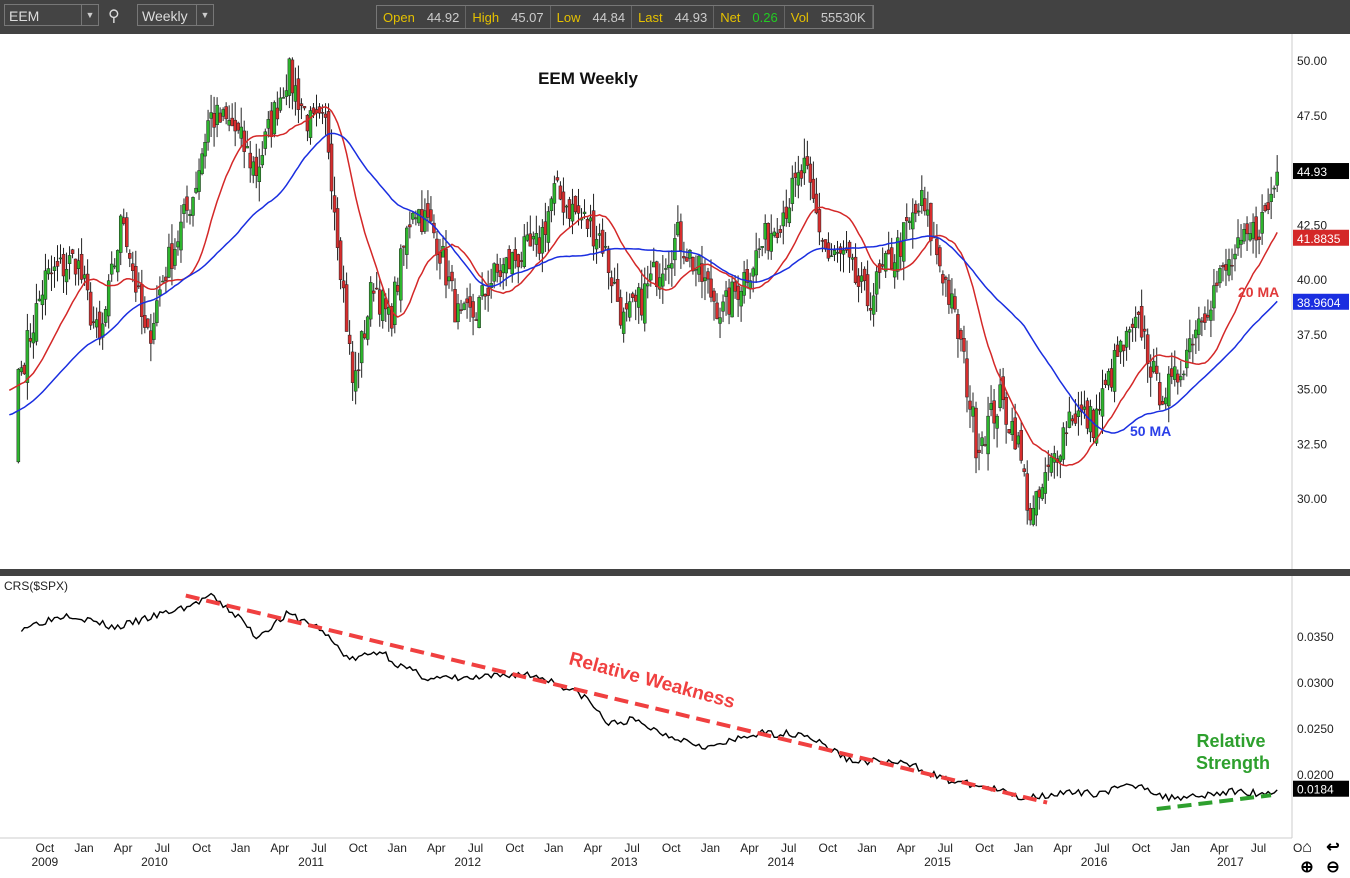 Image resolution: width=1350 pixels, height=878 pixels. Describe the element at coordinates (44, 862) in the screenshot. I see `x-year-label: 2009` at that location.